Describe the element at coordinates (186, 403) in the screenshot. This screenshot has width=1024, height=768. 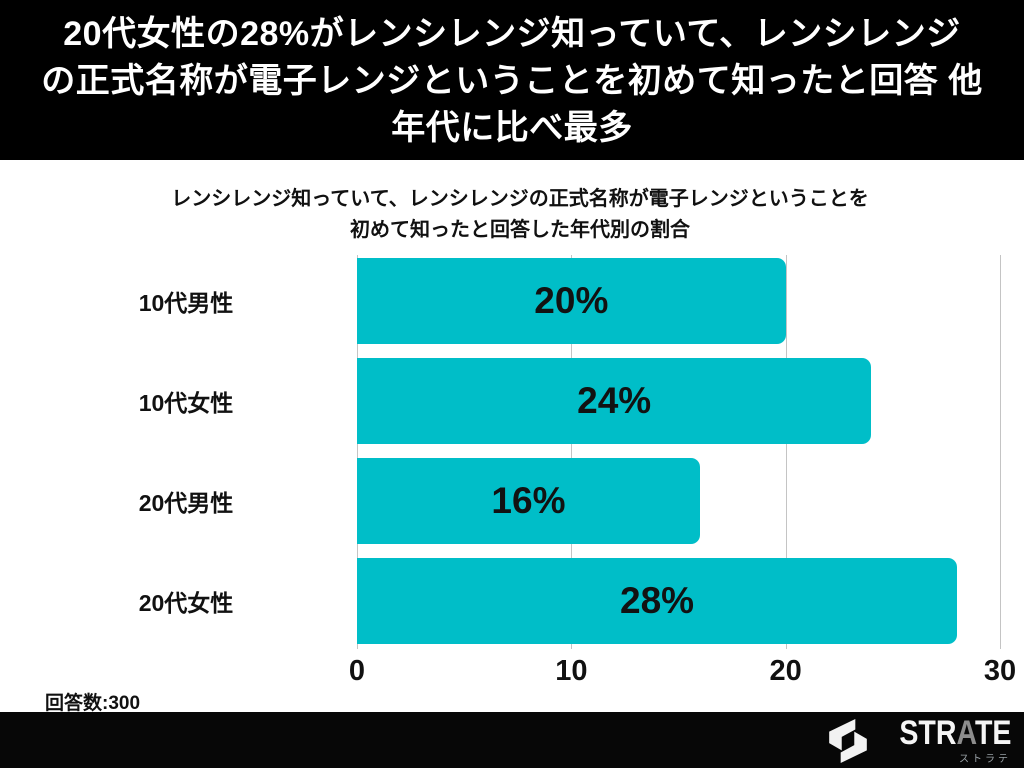
I see `category-label-10代女性: 10代女性` at that location.